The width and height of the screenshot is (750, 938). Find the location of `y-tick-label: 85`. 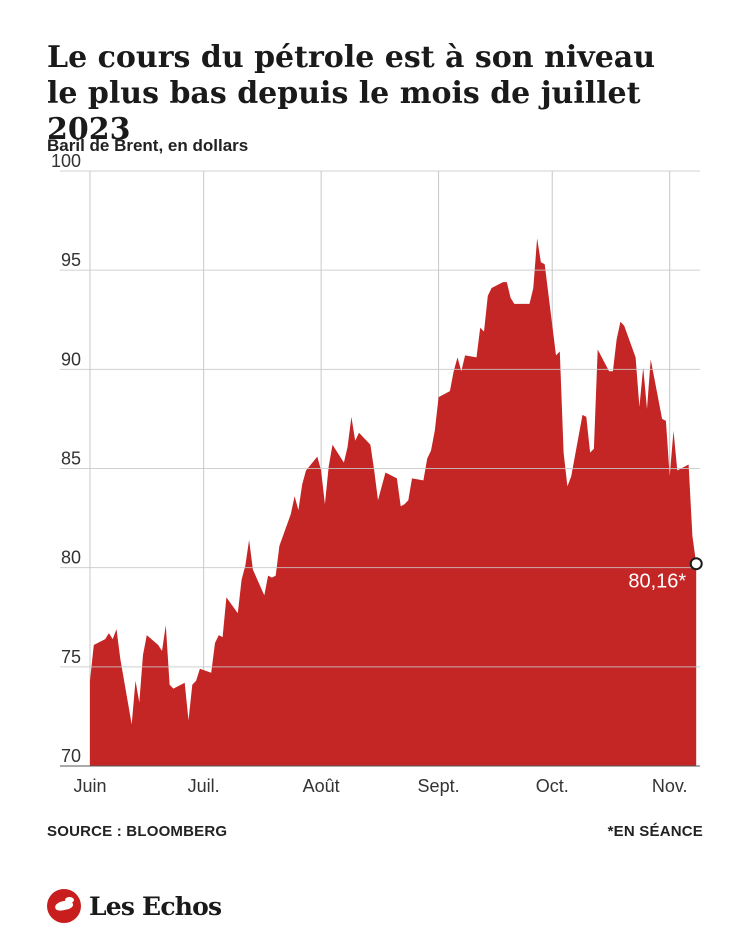

y-tick-label: 85 is located at coordinates (71, 459).